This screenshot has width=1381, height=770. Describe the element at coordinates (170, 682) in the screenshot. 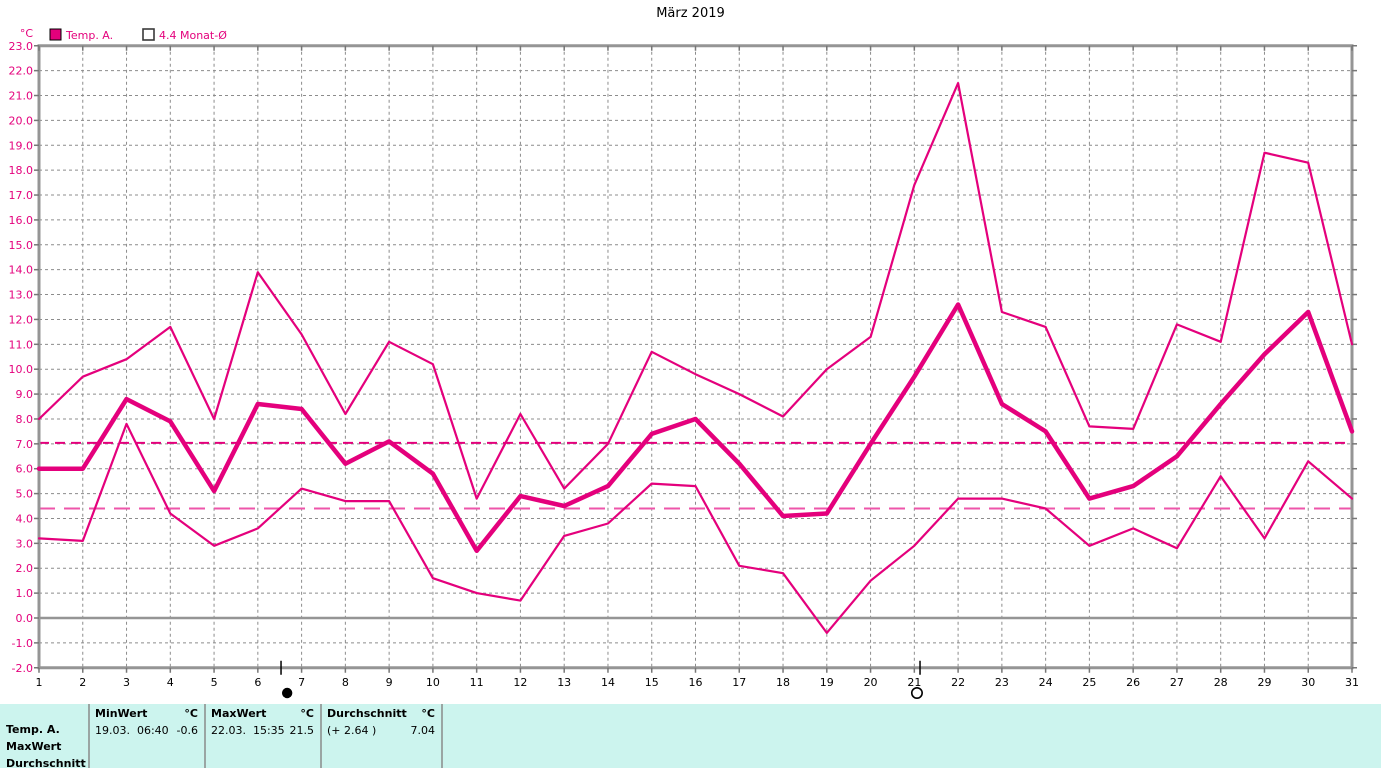

I see `x-tick-label: 4` at that location.